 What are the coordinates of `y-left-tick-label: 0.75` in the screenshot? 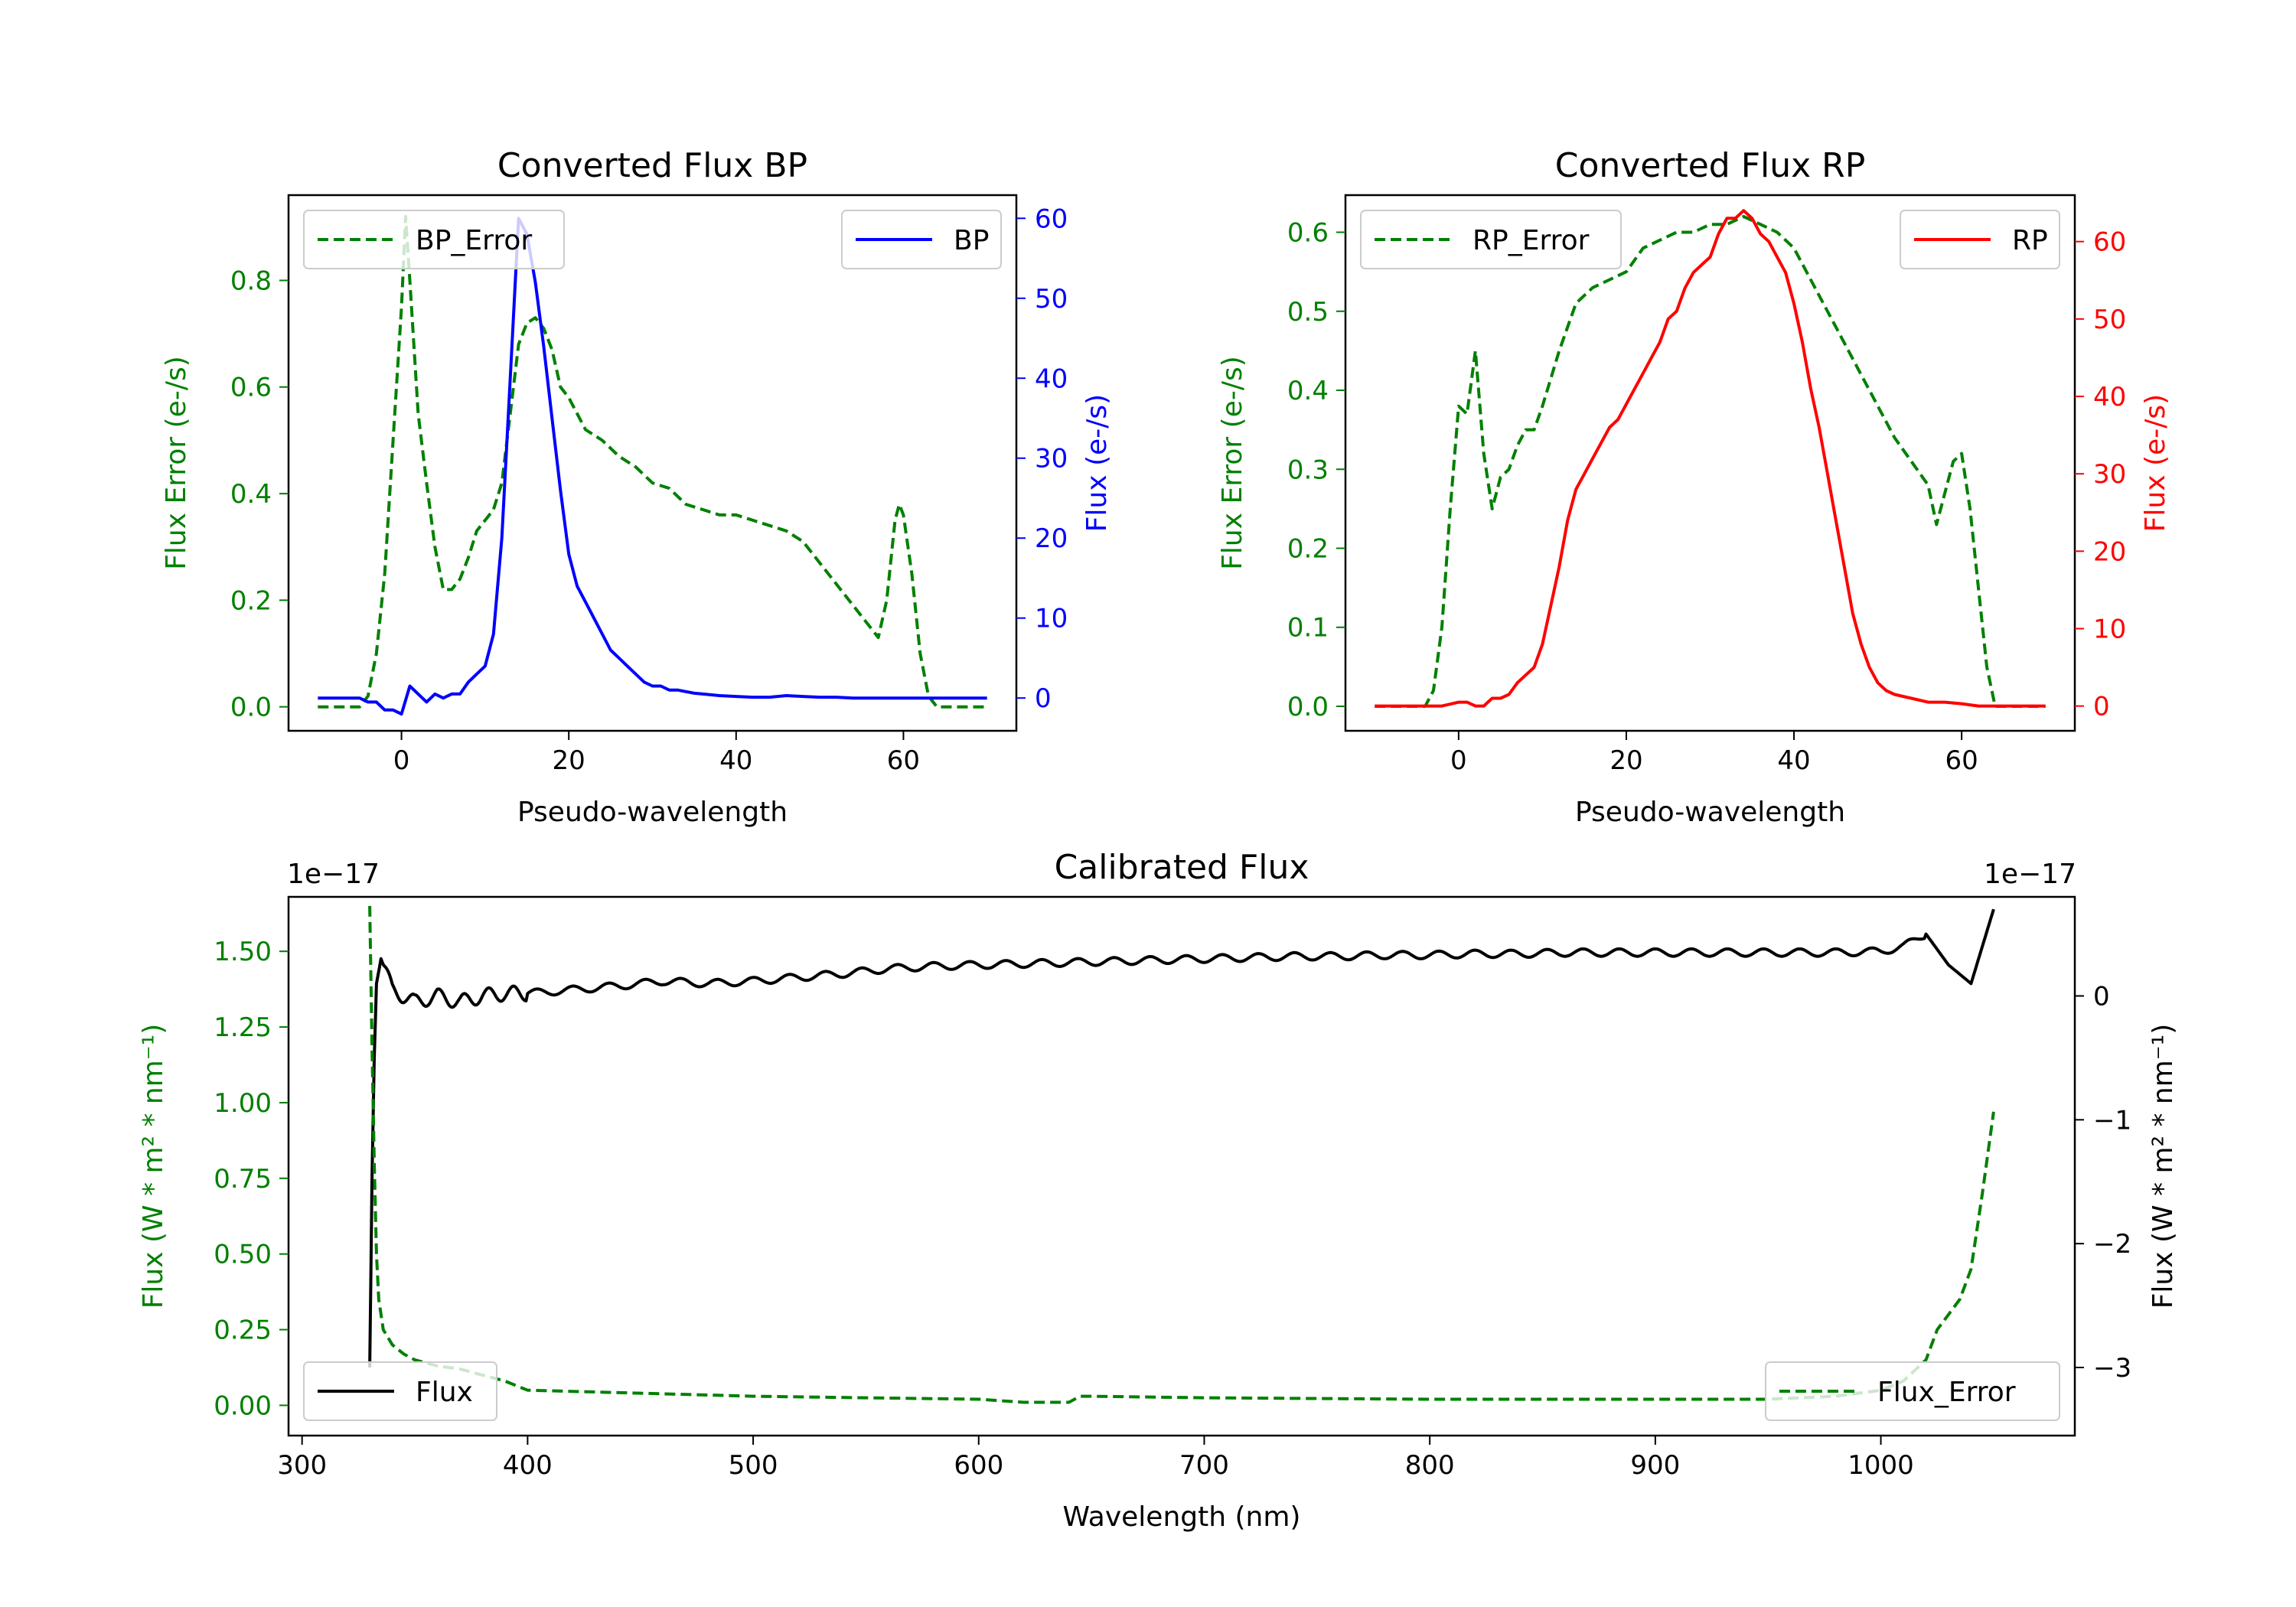 It's located at (243, 1179).